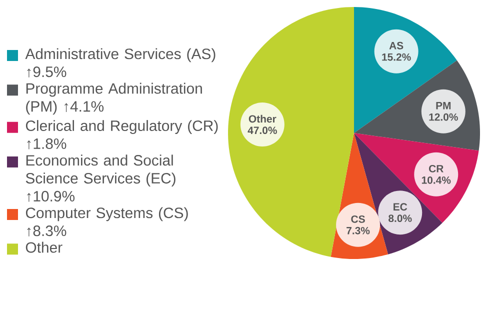  Describe the element at coordinates (396, 51) in the screenshot. I see `data-label: AS 15.2%` at that location.